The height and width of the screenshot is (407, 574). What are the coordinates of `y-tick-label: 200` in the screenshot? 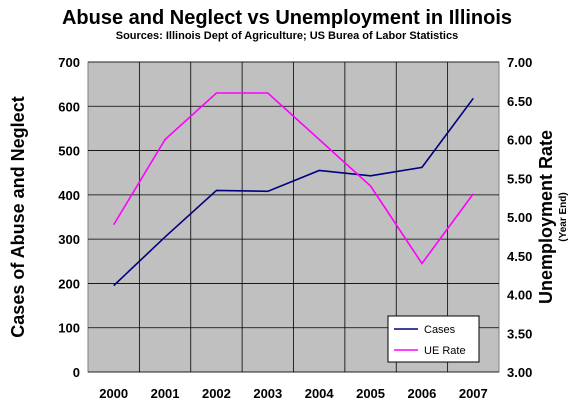 It's located at (69, 283).